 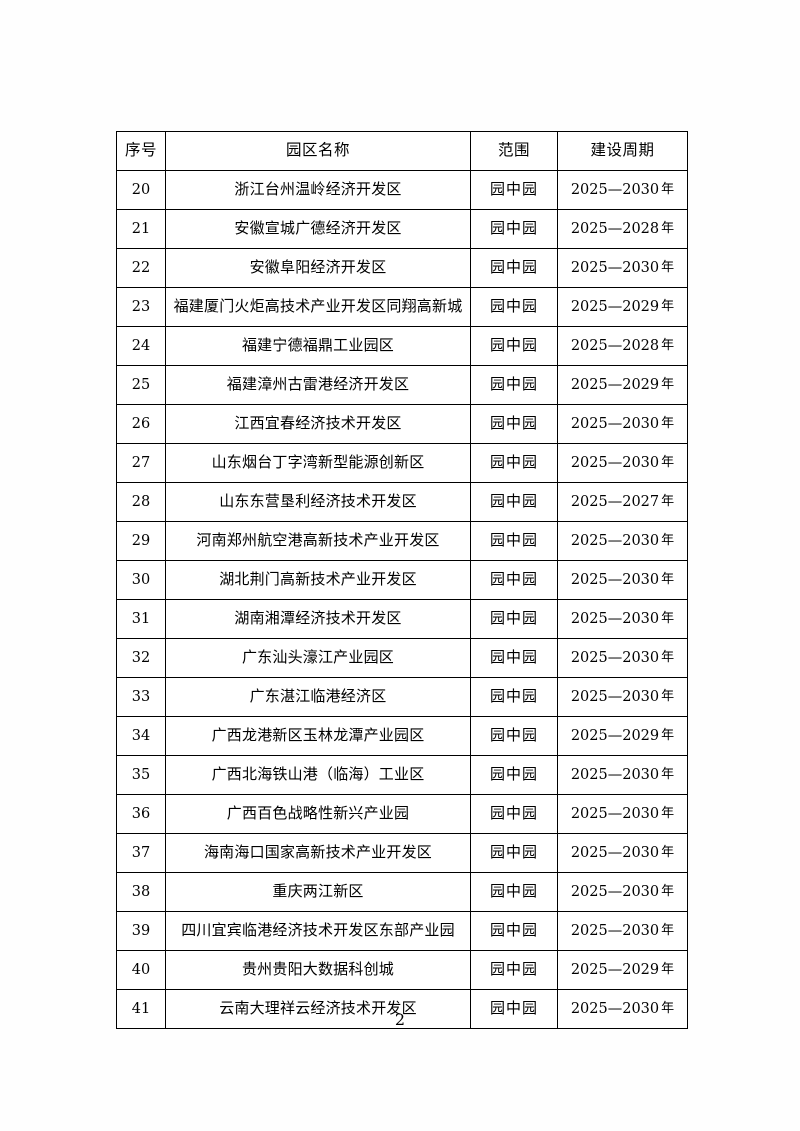 I want to click on table-row: 21 安徽宣城广德经济开发区 园中园 2025—2028 年, so click(x=402, y=229).